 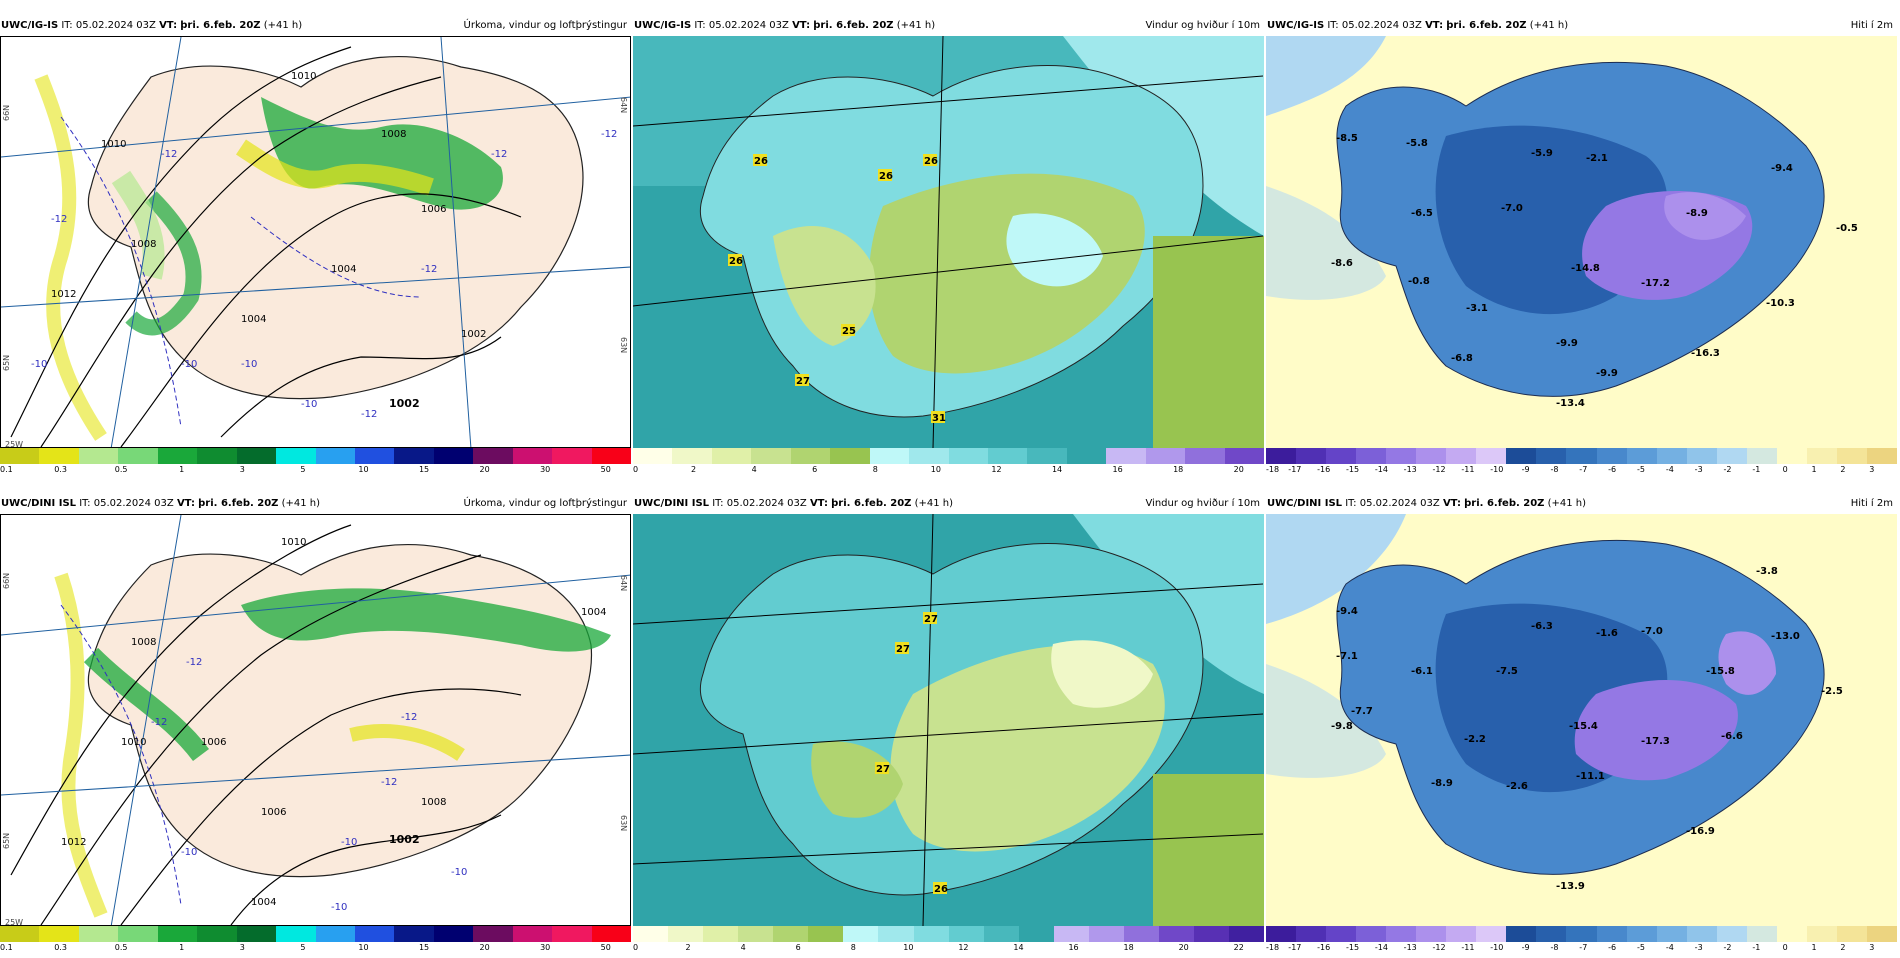 I want to click on colorbar-tick-label: 22, so click(x=1238, y=947).